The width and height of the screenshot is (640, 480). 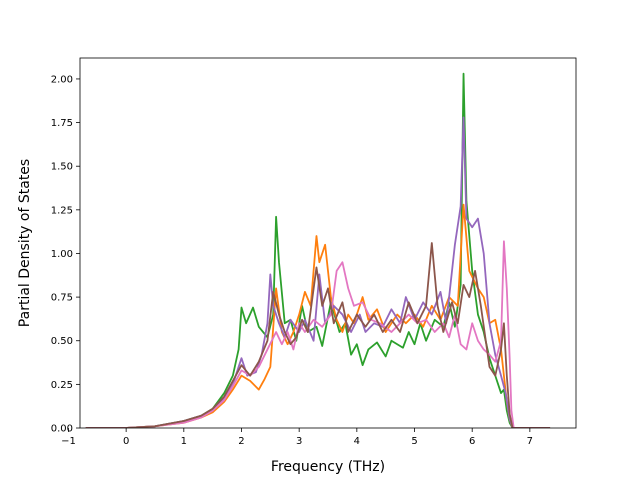 I want to click on y-tick-label: 0.75, so click(x=62, y=298).